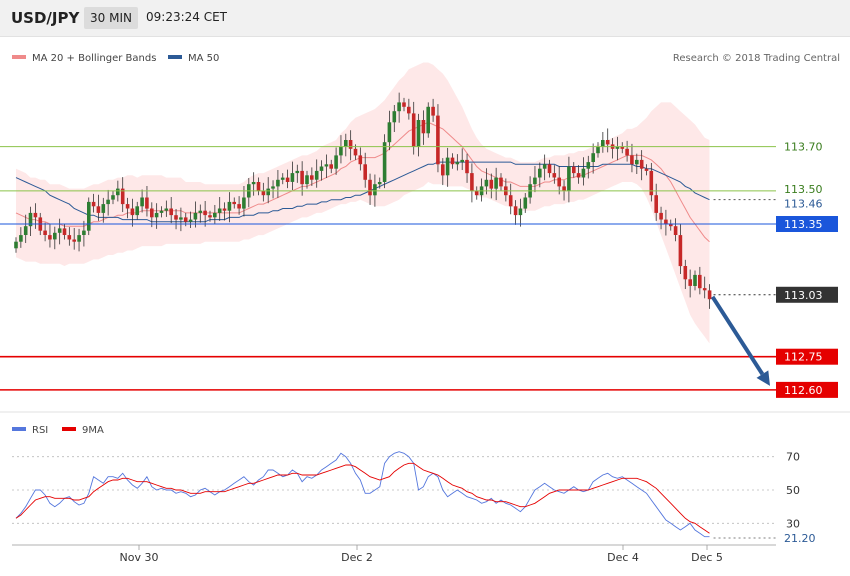 Image resolution: width=850 pixels, height=576 pixels. Describe the element at coordinates (362, 498) in the screenshot. I see `rsi-ma-line` at that location.